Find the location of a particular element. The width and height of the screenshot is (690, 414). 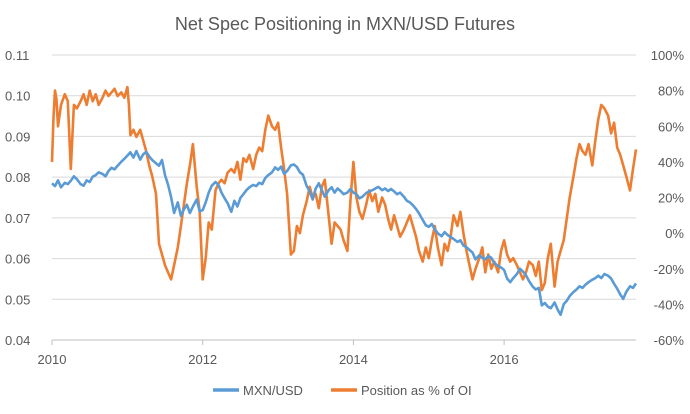

chart-title: Net Spec Positioning in MXN/USD Futures is located at coordinates (345, 24).